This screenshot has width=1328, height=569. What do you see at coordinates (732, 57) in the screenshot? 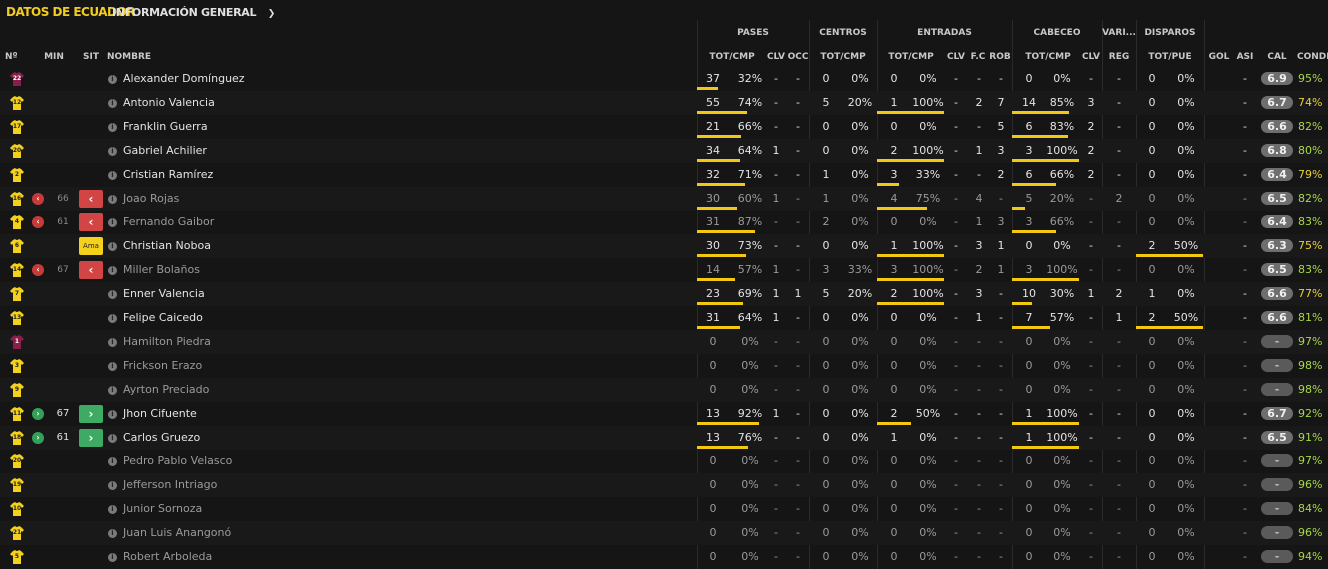
I see `column-header-pases-totcmp: TOT/CMP` at bounding box center [732, 57].